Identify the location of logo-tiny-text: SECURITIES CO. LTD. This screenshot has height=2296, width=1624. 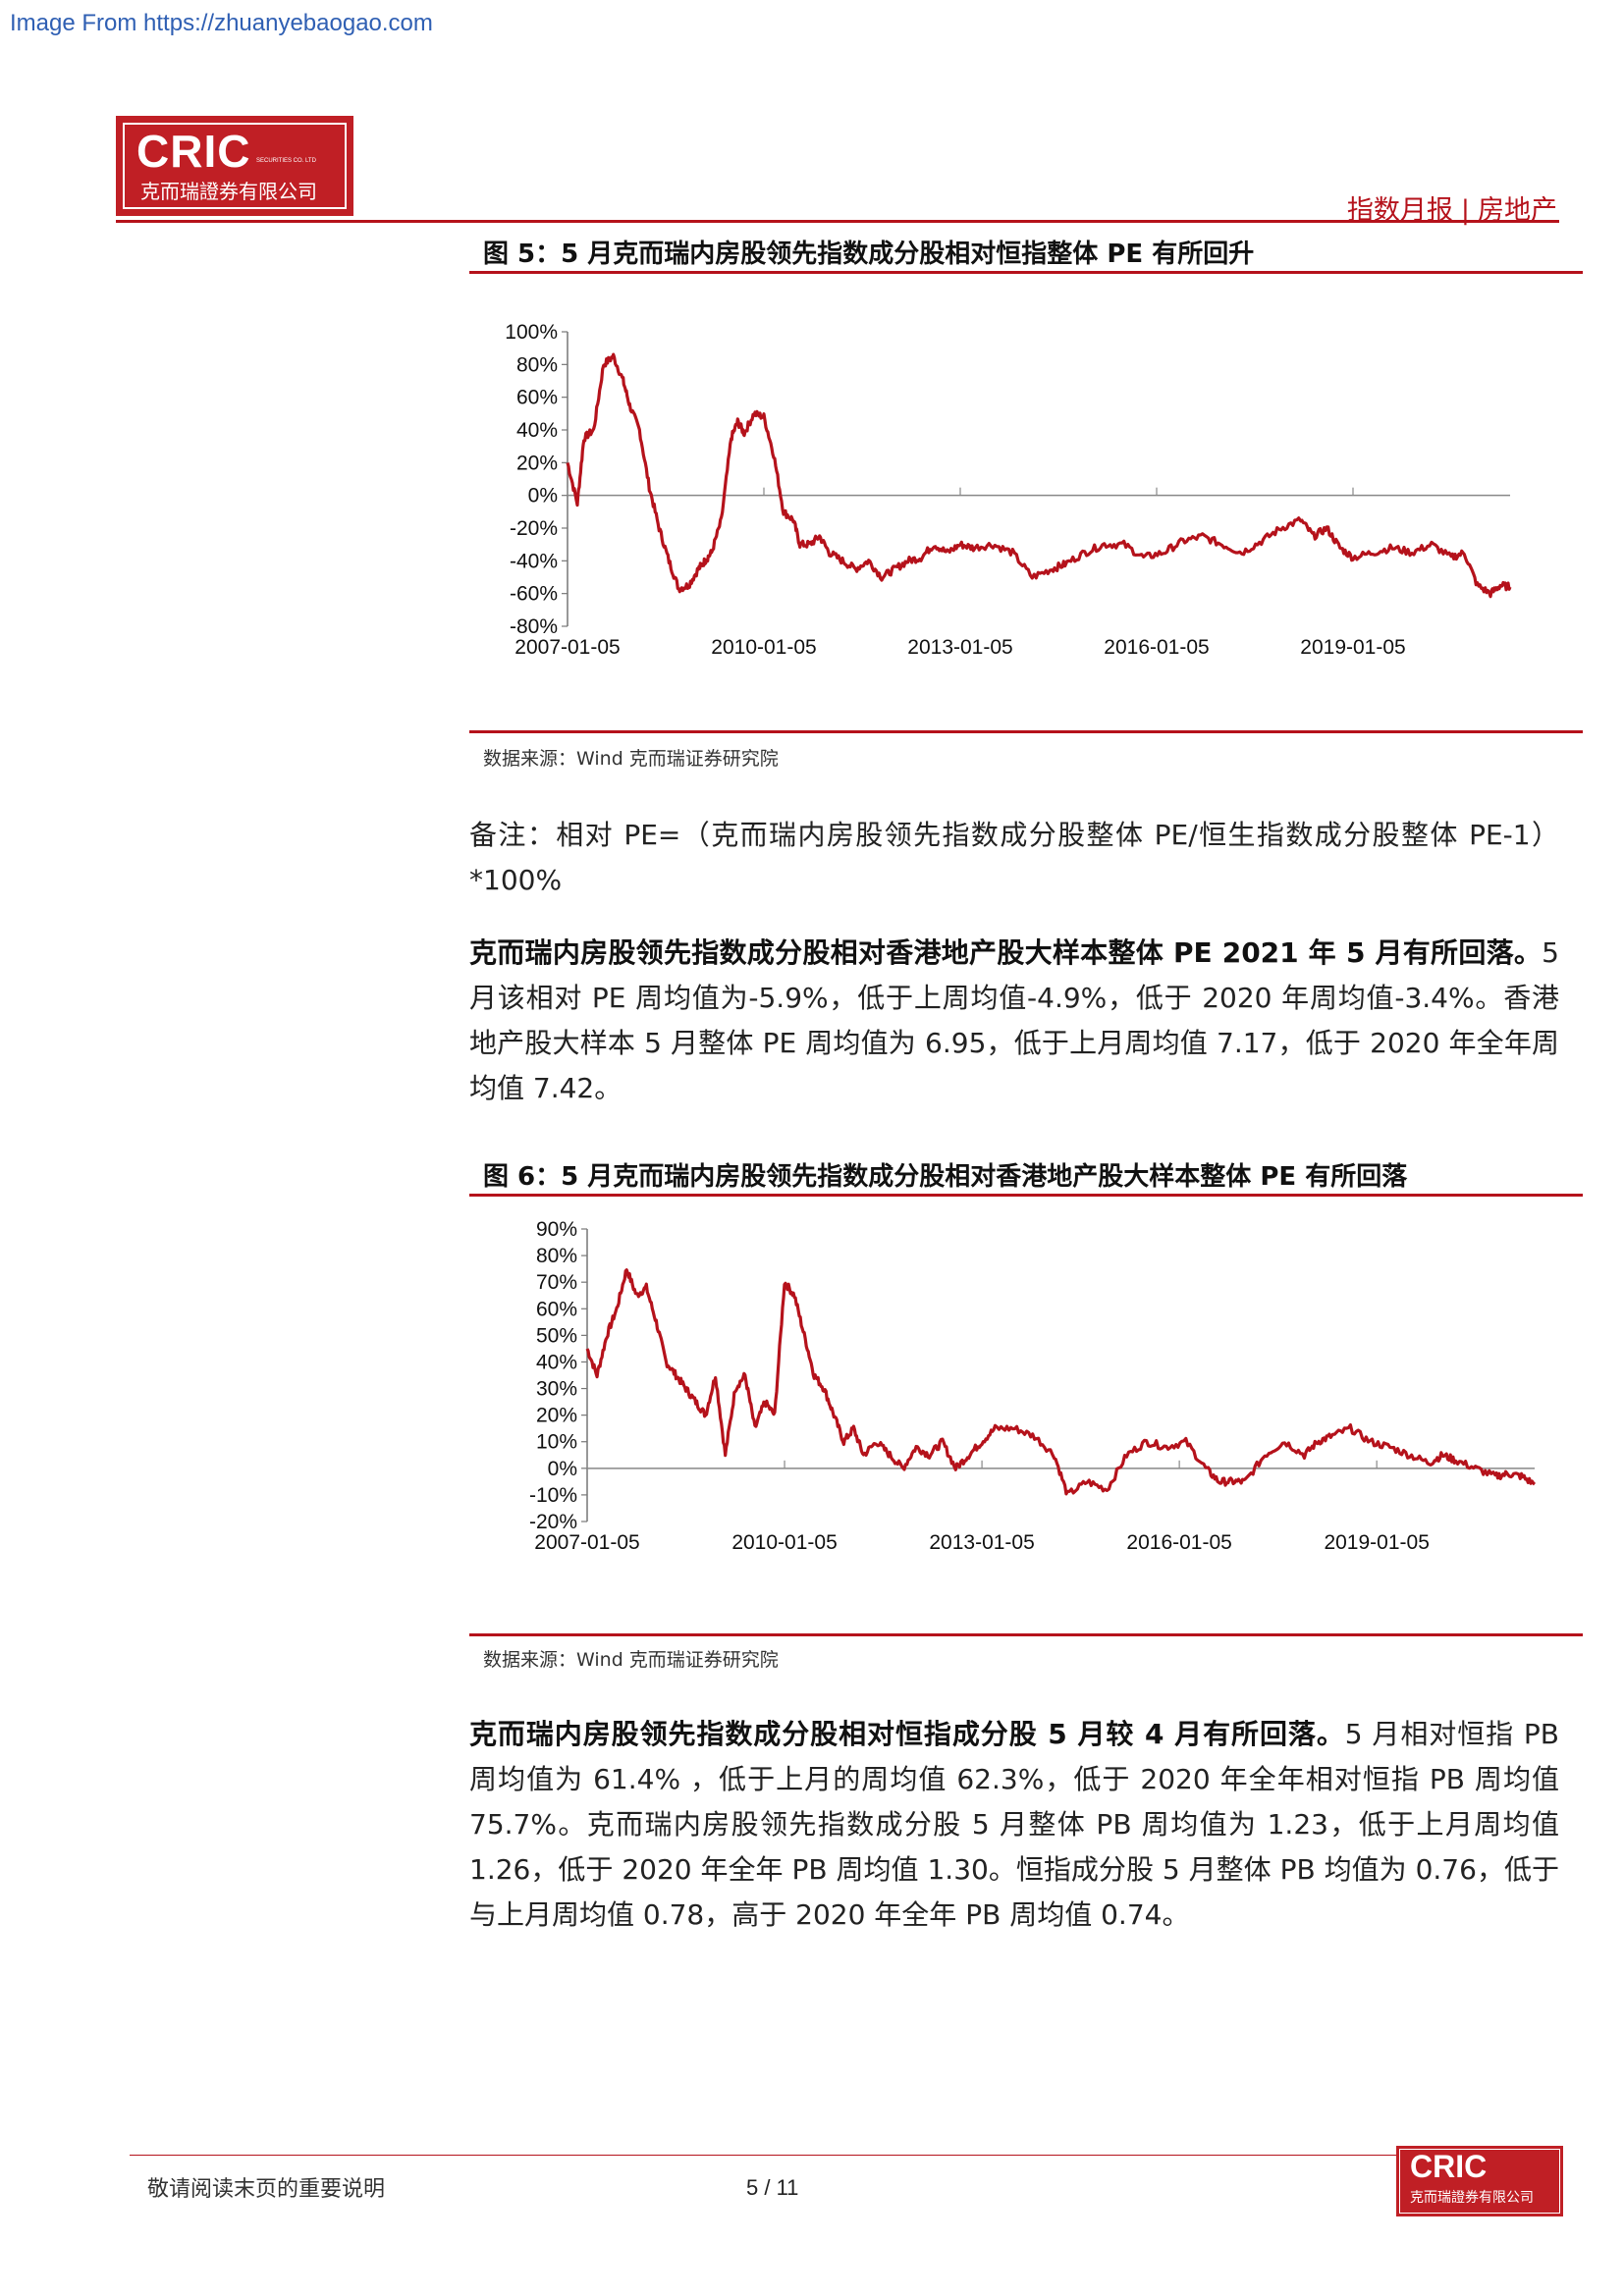
(286, 161).